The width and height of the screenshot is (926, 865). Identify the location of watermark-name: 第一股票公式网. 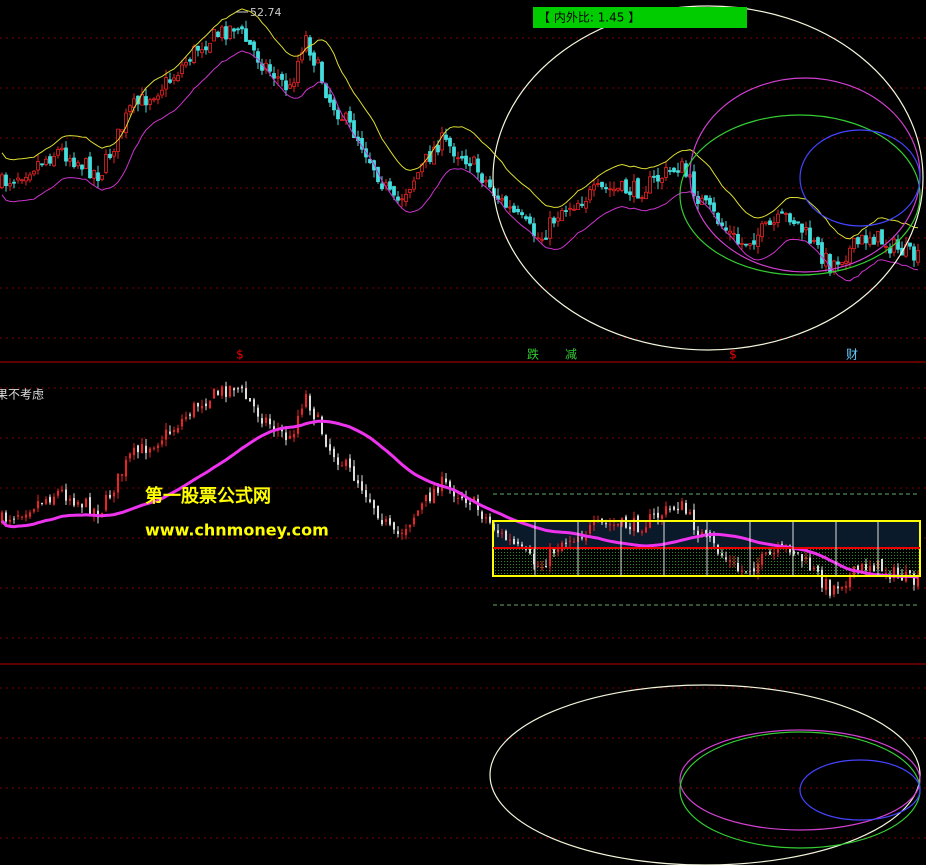
(208, 496).